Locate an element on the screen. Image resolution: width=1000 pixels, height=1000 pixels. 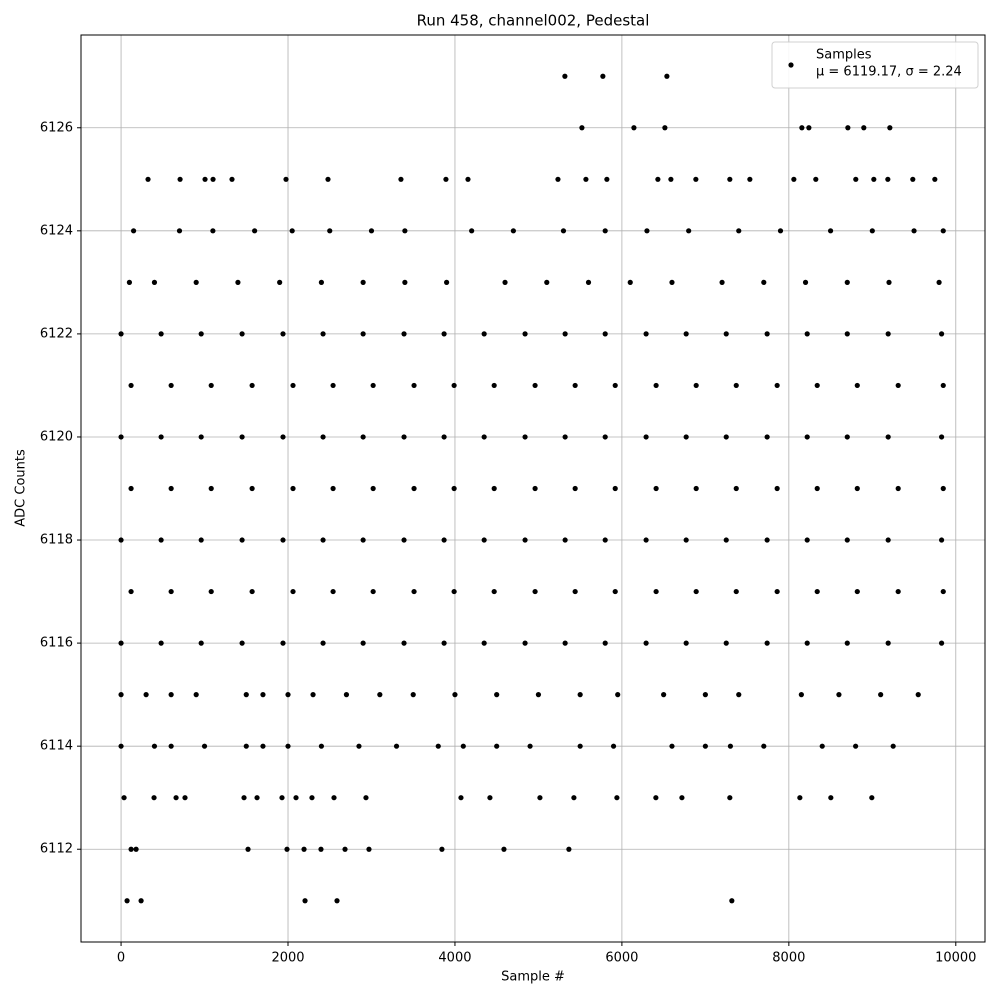
y-tick-label: 6114 is located at coordinates (56, 746).